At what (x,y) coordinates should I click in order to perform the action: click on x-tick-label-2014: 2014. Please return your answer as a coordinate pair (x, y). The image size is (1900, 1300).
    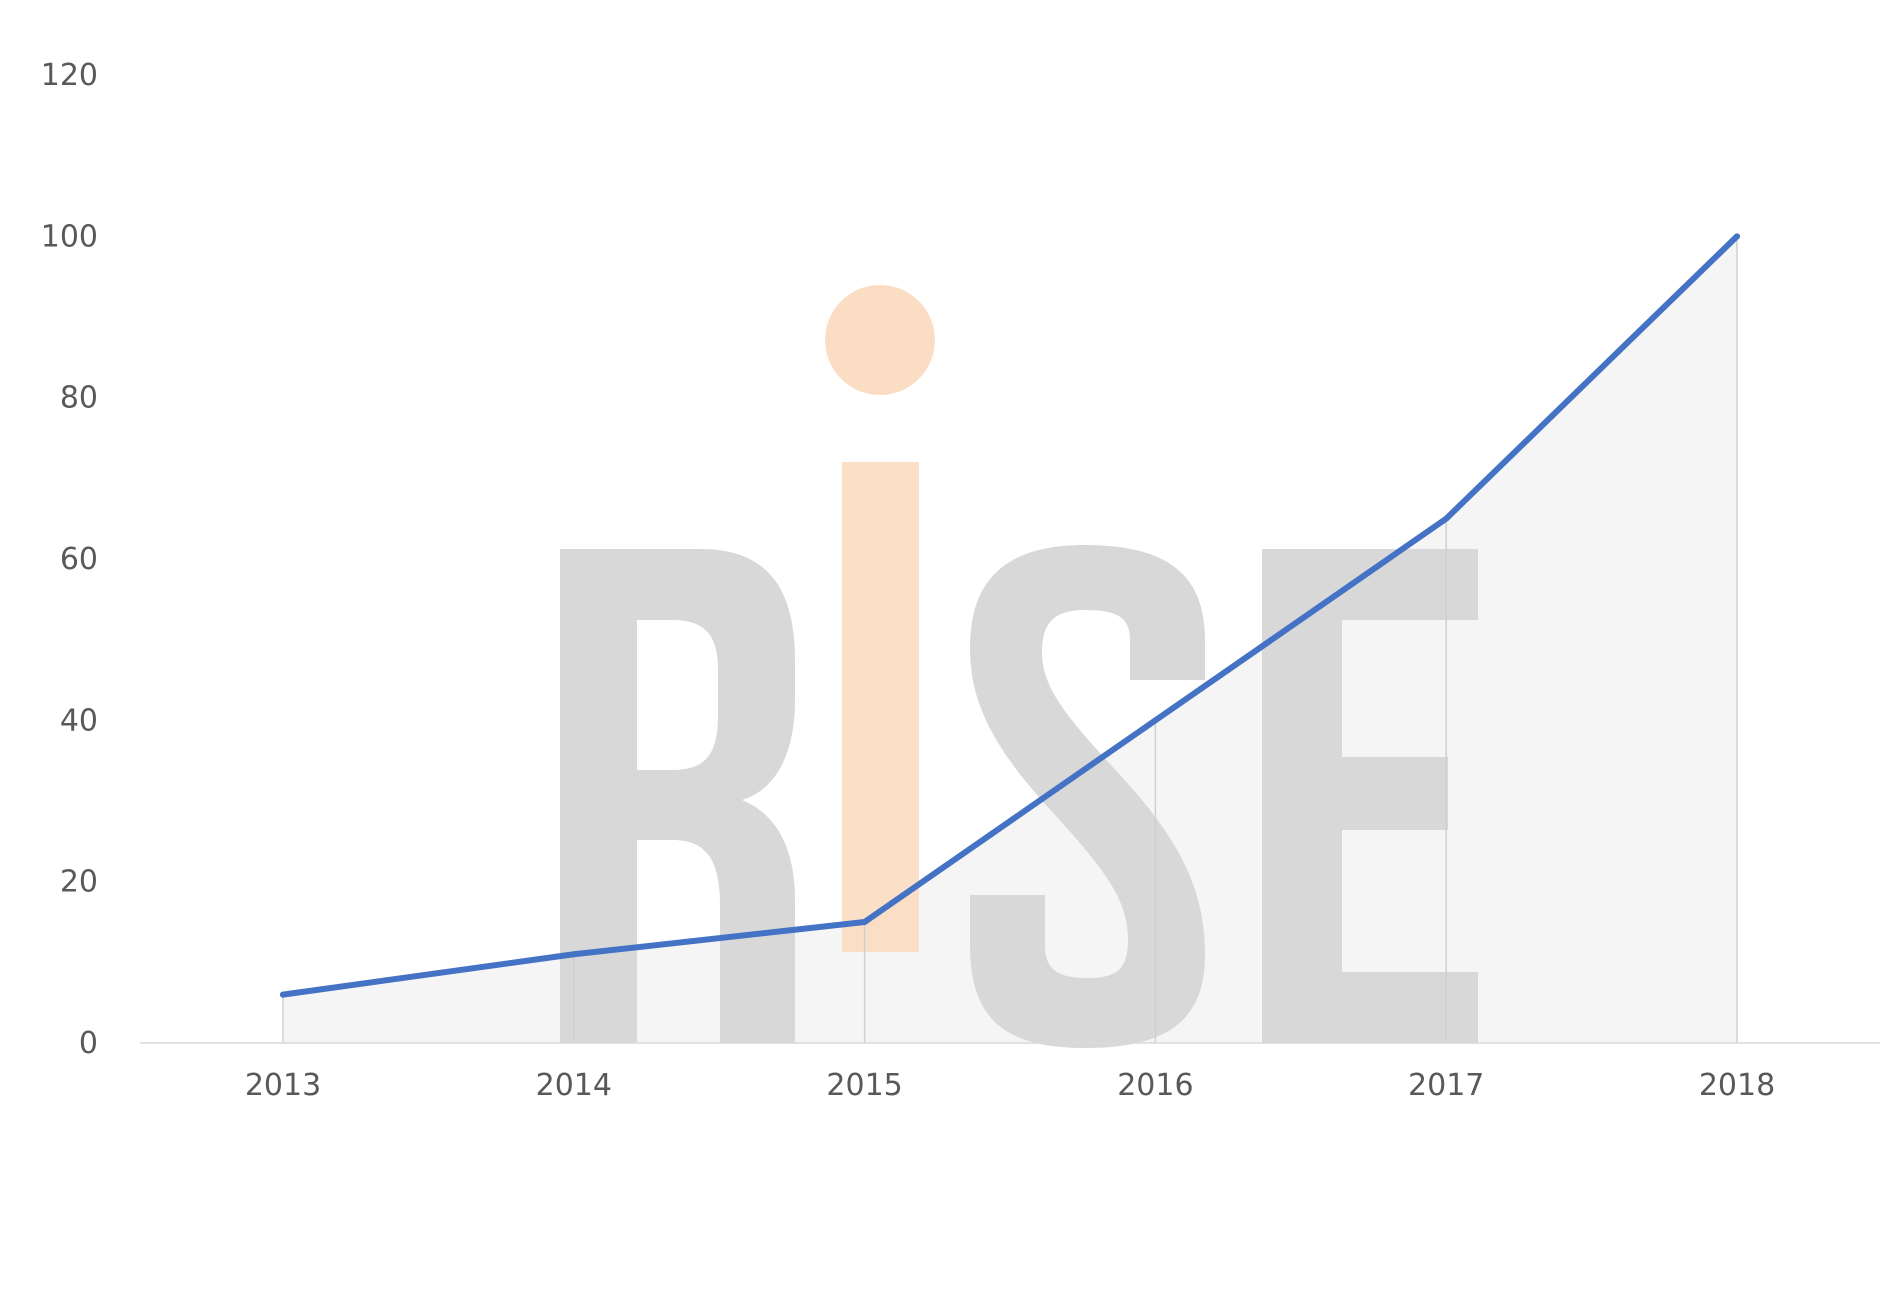
    Looking at the image, I should click on (574, 1085).